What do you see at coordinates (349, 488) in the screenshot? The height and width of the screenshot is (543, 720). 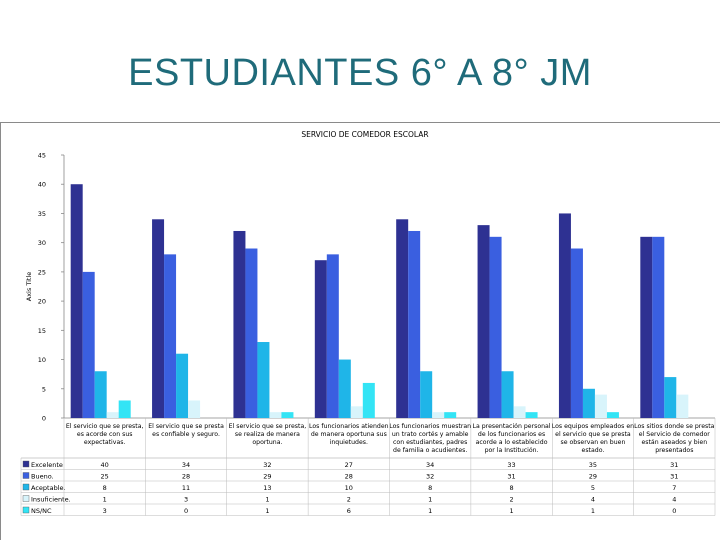 I see `table-cell: 10` at bounding box center [349, 488].